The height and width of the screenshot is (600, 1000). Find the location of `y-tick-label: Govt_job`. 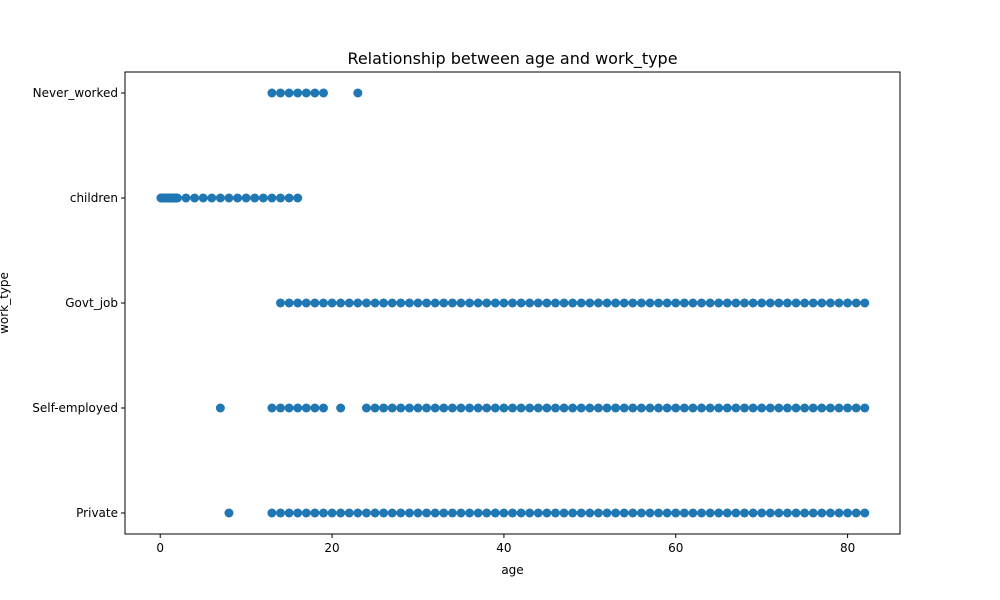

y-tick-label: Govt_job is located at coordinates (91, 303).